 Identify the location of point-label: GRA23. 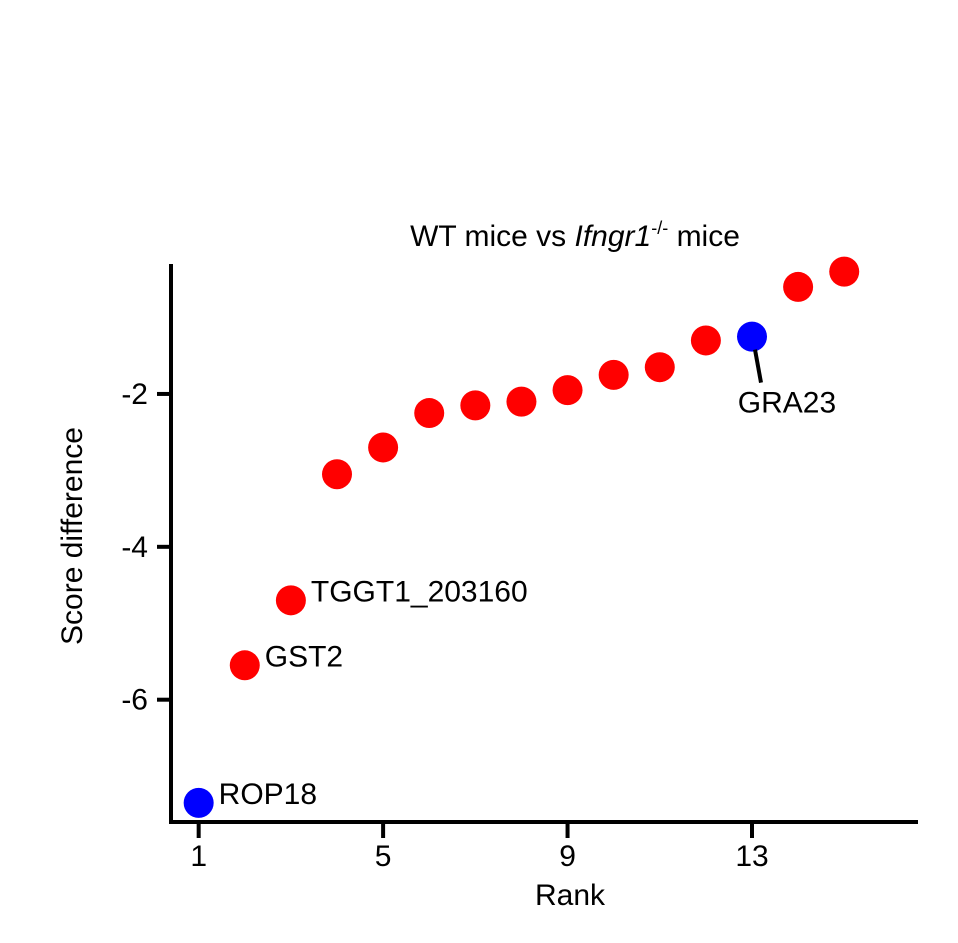
(787, 403).